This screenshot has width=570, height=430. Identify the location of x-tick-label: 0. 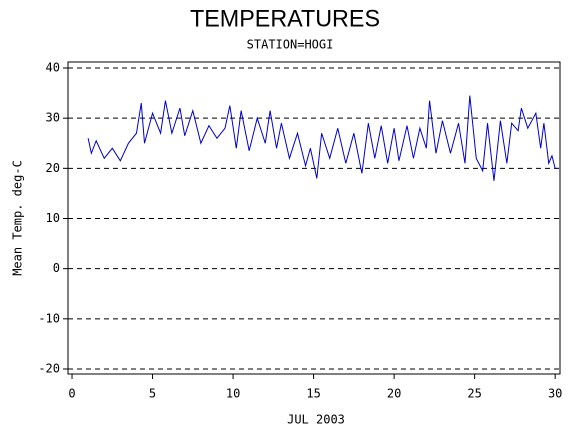
(71, 394).